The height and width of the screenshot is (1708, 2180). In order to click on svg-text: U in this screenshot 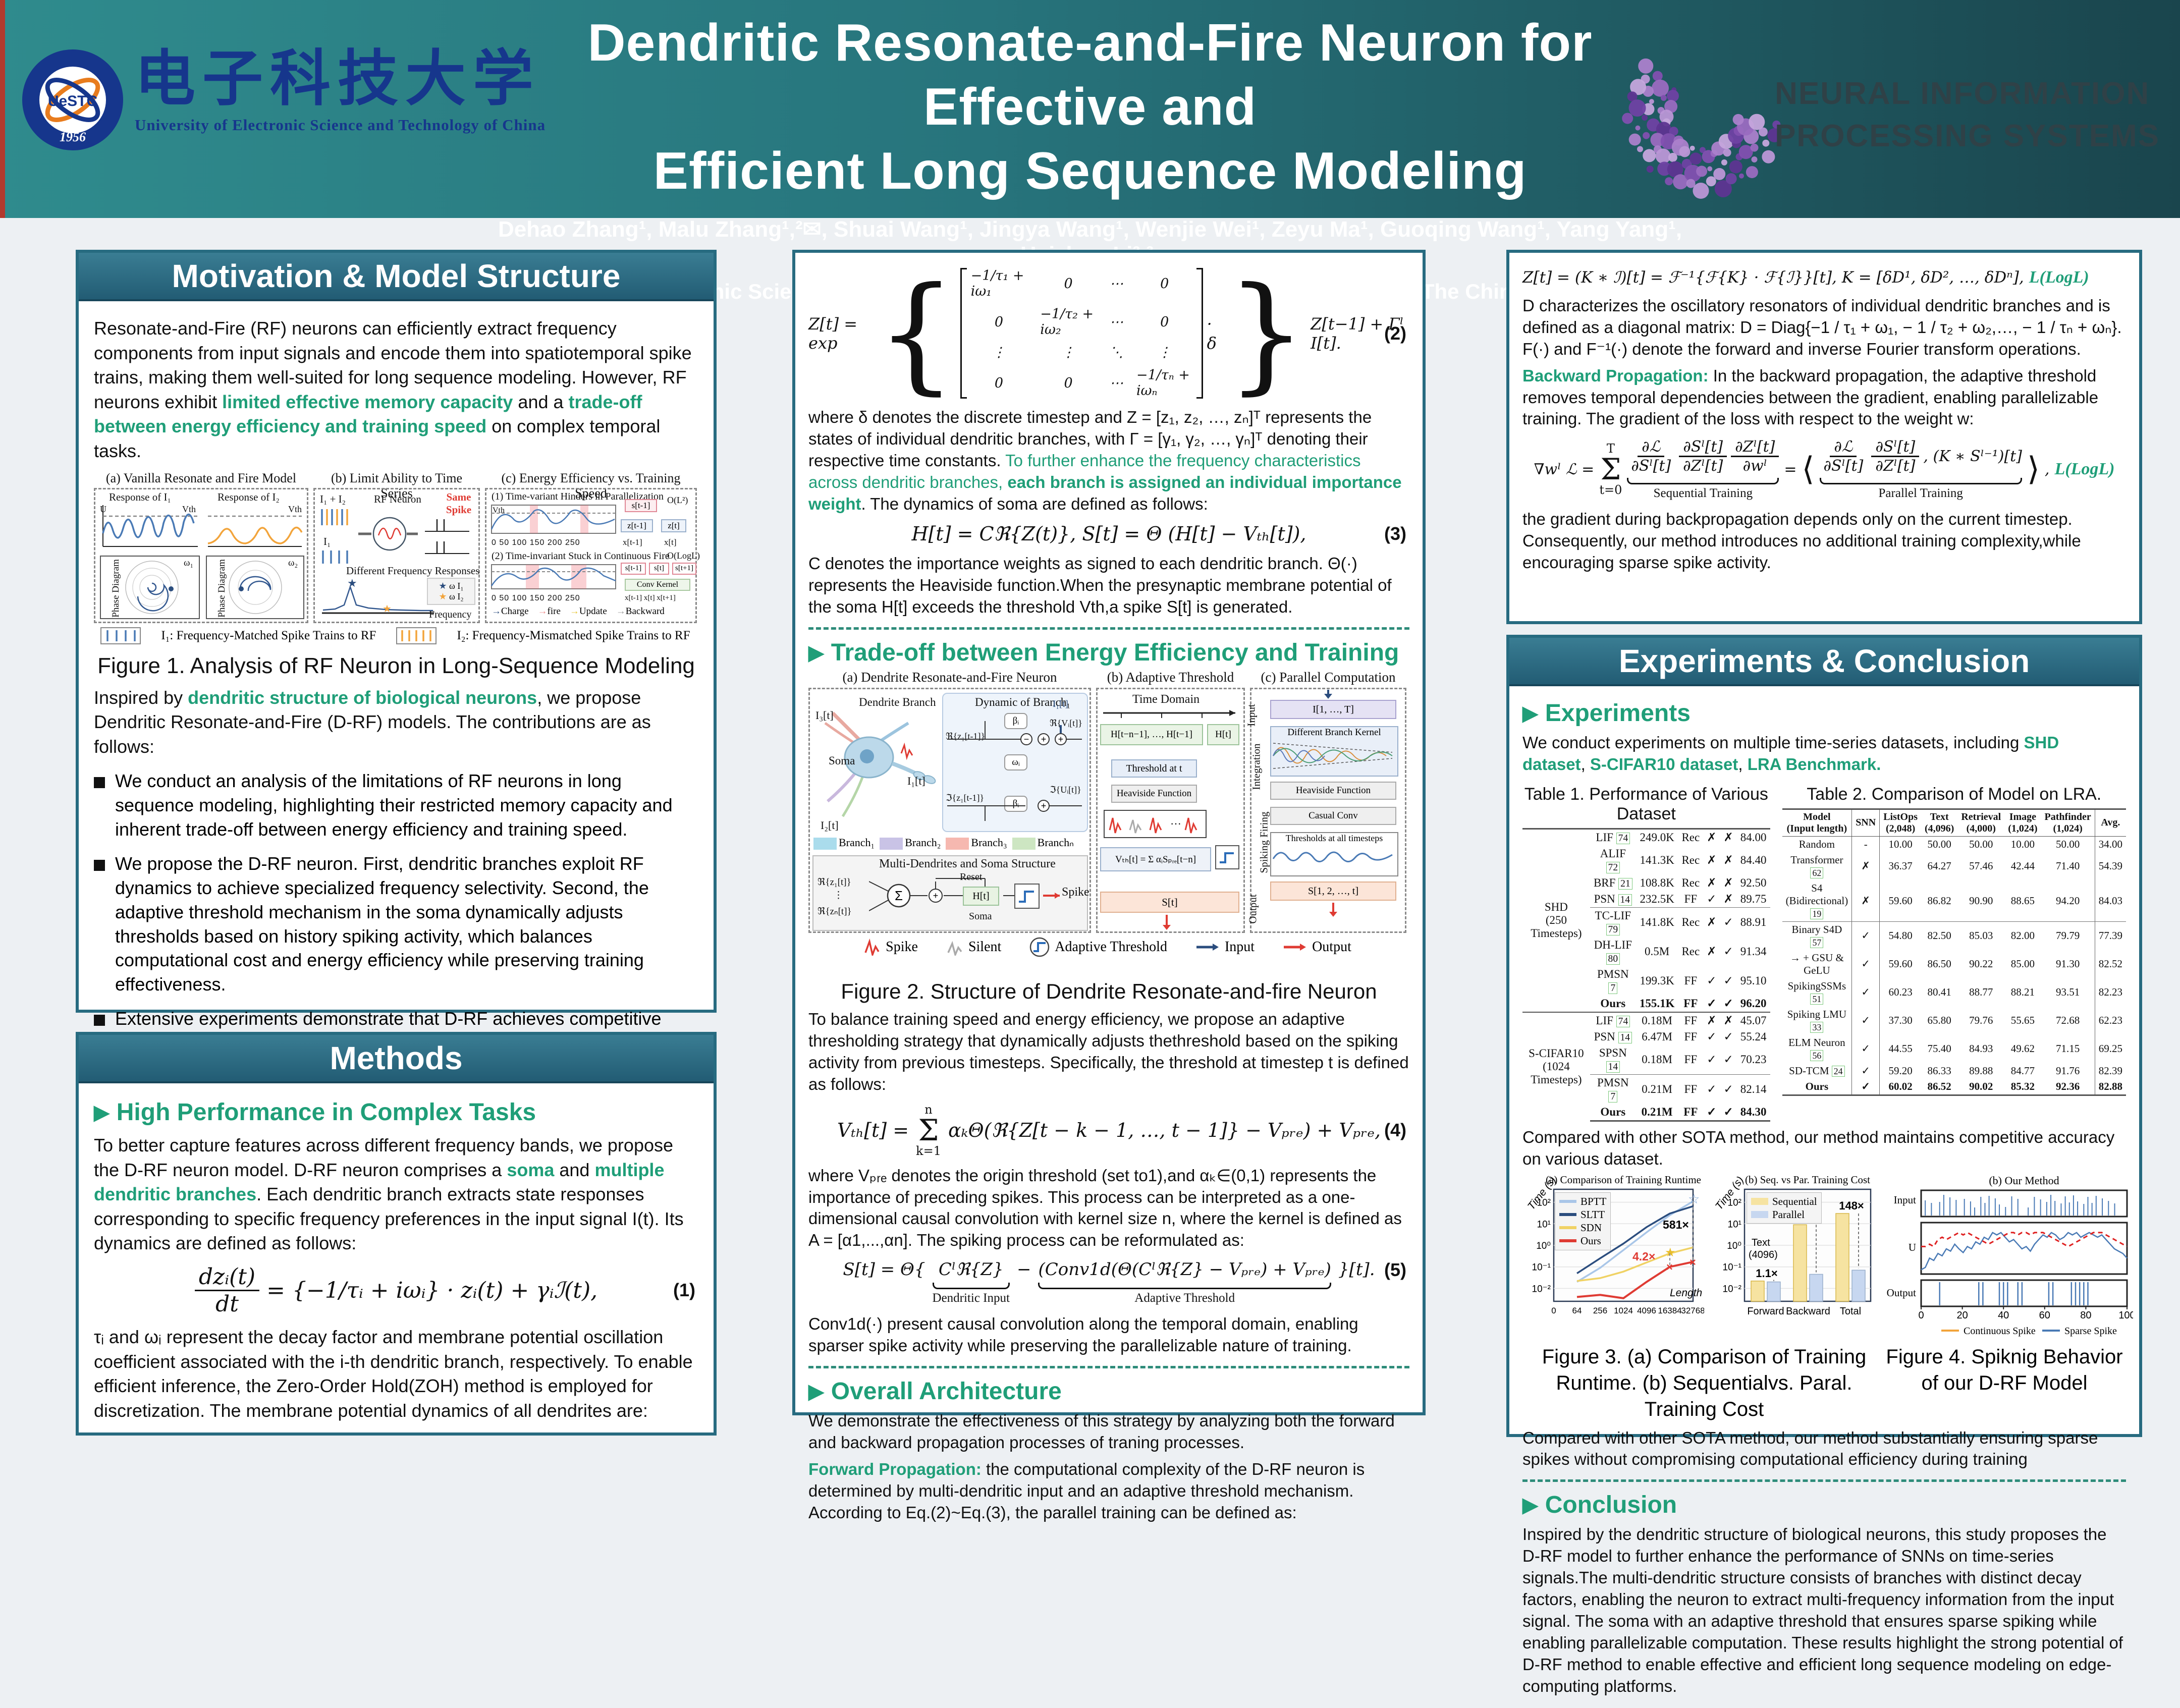, I will do `click(1913, 1247)`.